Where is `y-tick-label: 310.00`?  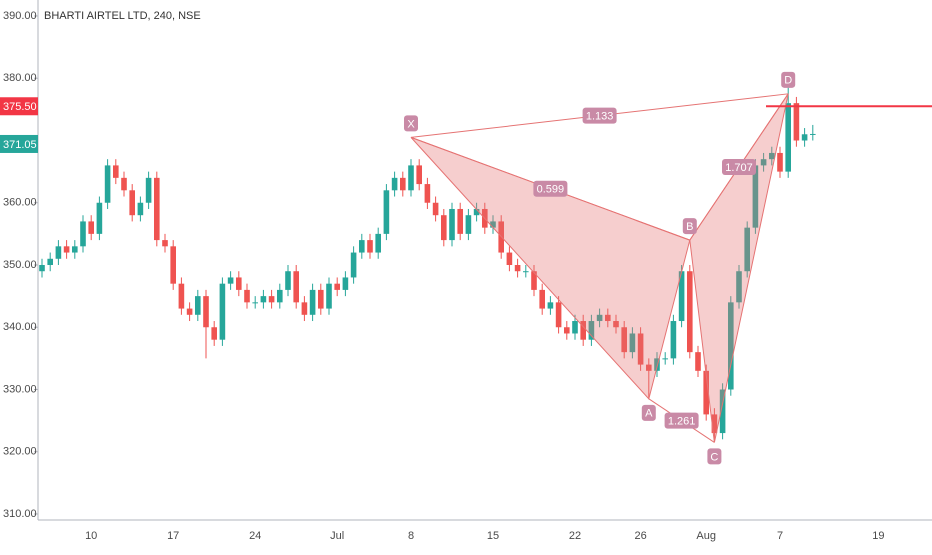 y-tick-label: 310.00 is located at coordinates (20, 514).